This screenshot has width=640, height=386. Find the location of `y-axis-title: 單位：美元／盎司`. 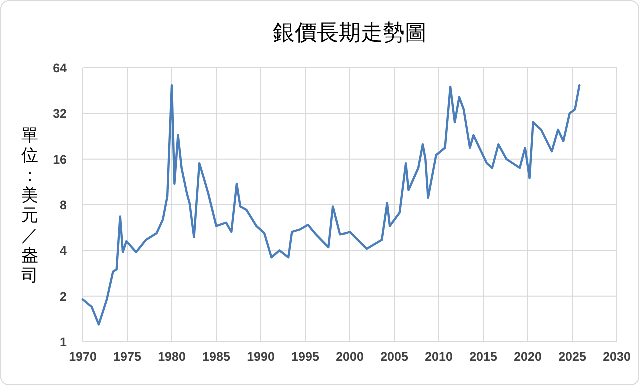

y-axis-title: 單位：美元／盎司 is located at coordinates (30, 205).